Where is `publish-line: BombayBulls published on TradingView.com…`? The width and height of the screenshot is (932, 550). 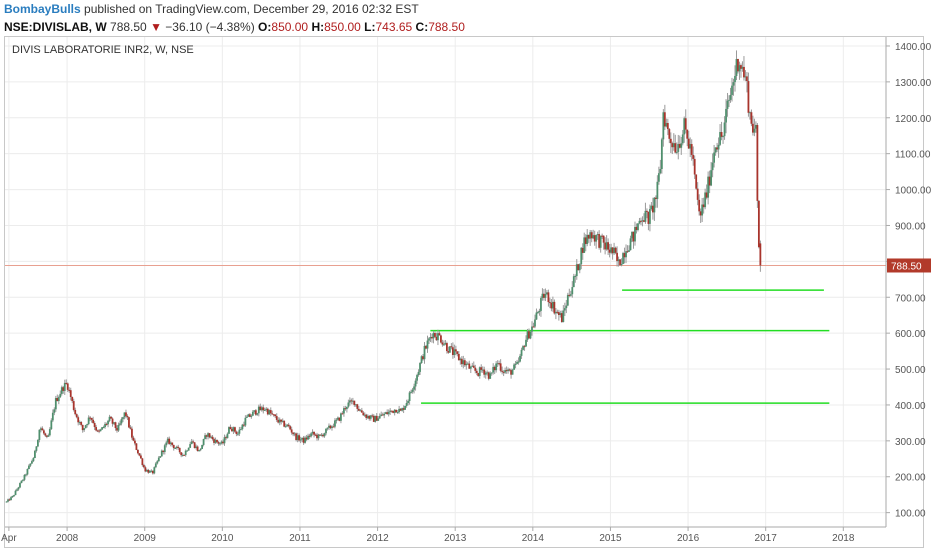 publish-line: BombayBulls published on TradingView.com… is located at coordinates (464, 9).